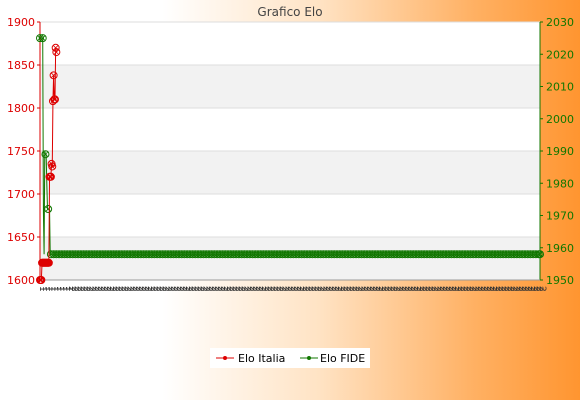  I want to click on right-tick-label: 1970, so click(560, 216).